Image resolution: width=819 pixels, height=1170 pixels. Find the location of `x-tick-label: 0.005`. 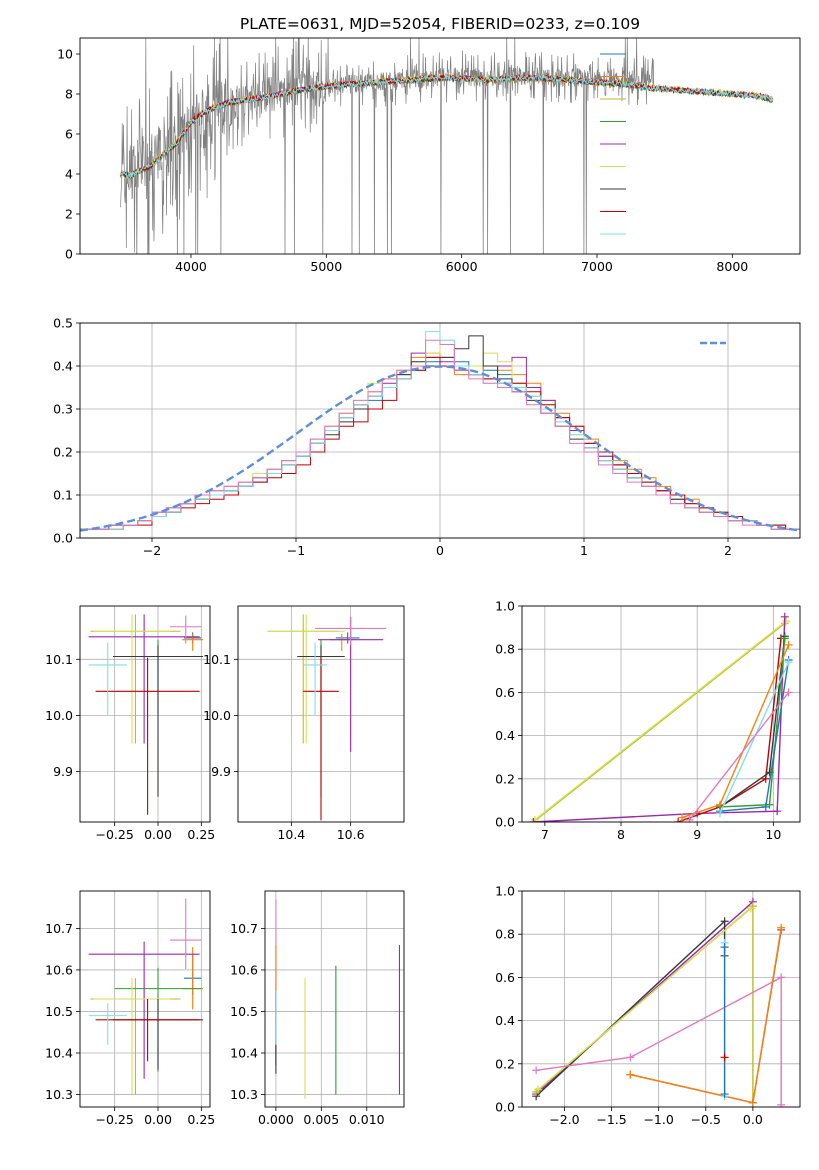

x-tick-label: 0.005 is located at coordinates (321, 1119).